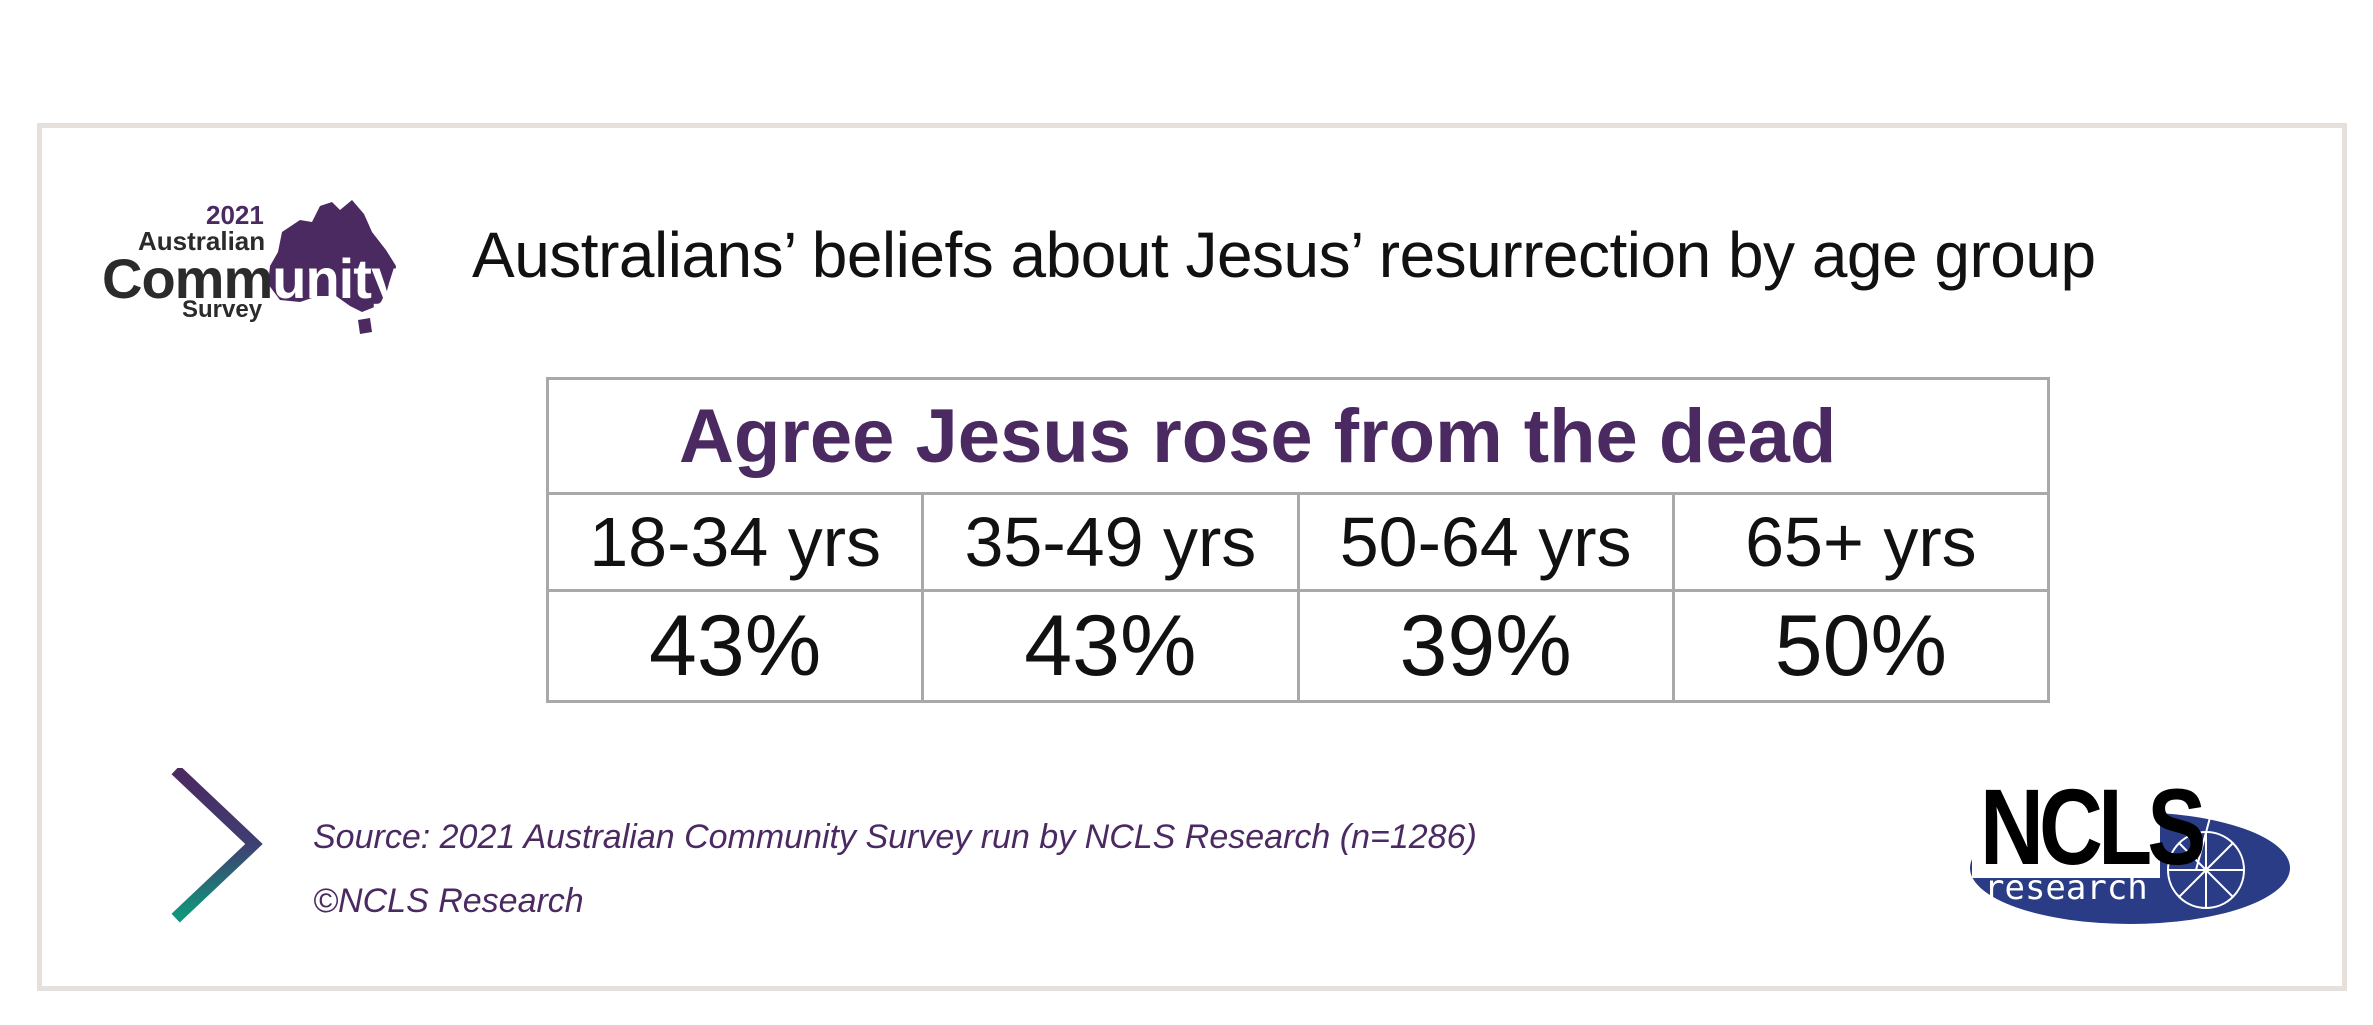 This screenshot has height=1025, width=2373. I want to click on australian-community-survey-logo: 2021 Australian Community Survey, so click(260, 267).